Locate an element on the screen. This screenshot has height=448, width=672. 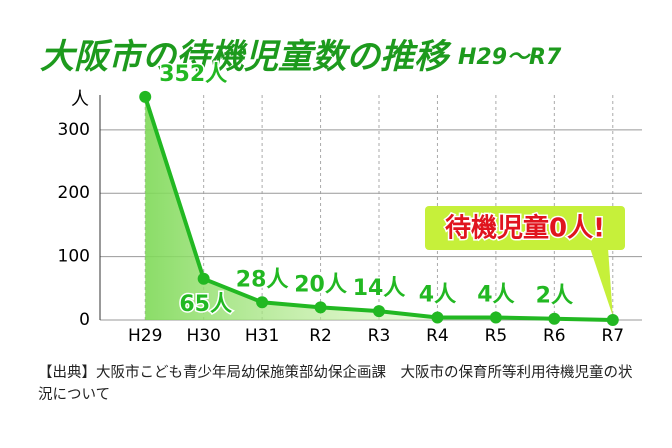
y-axis-label: 人 is located at coordinates (80, 99).